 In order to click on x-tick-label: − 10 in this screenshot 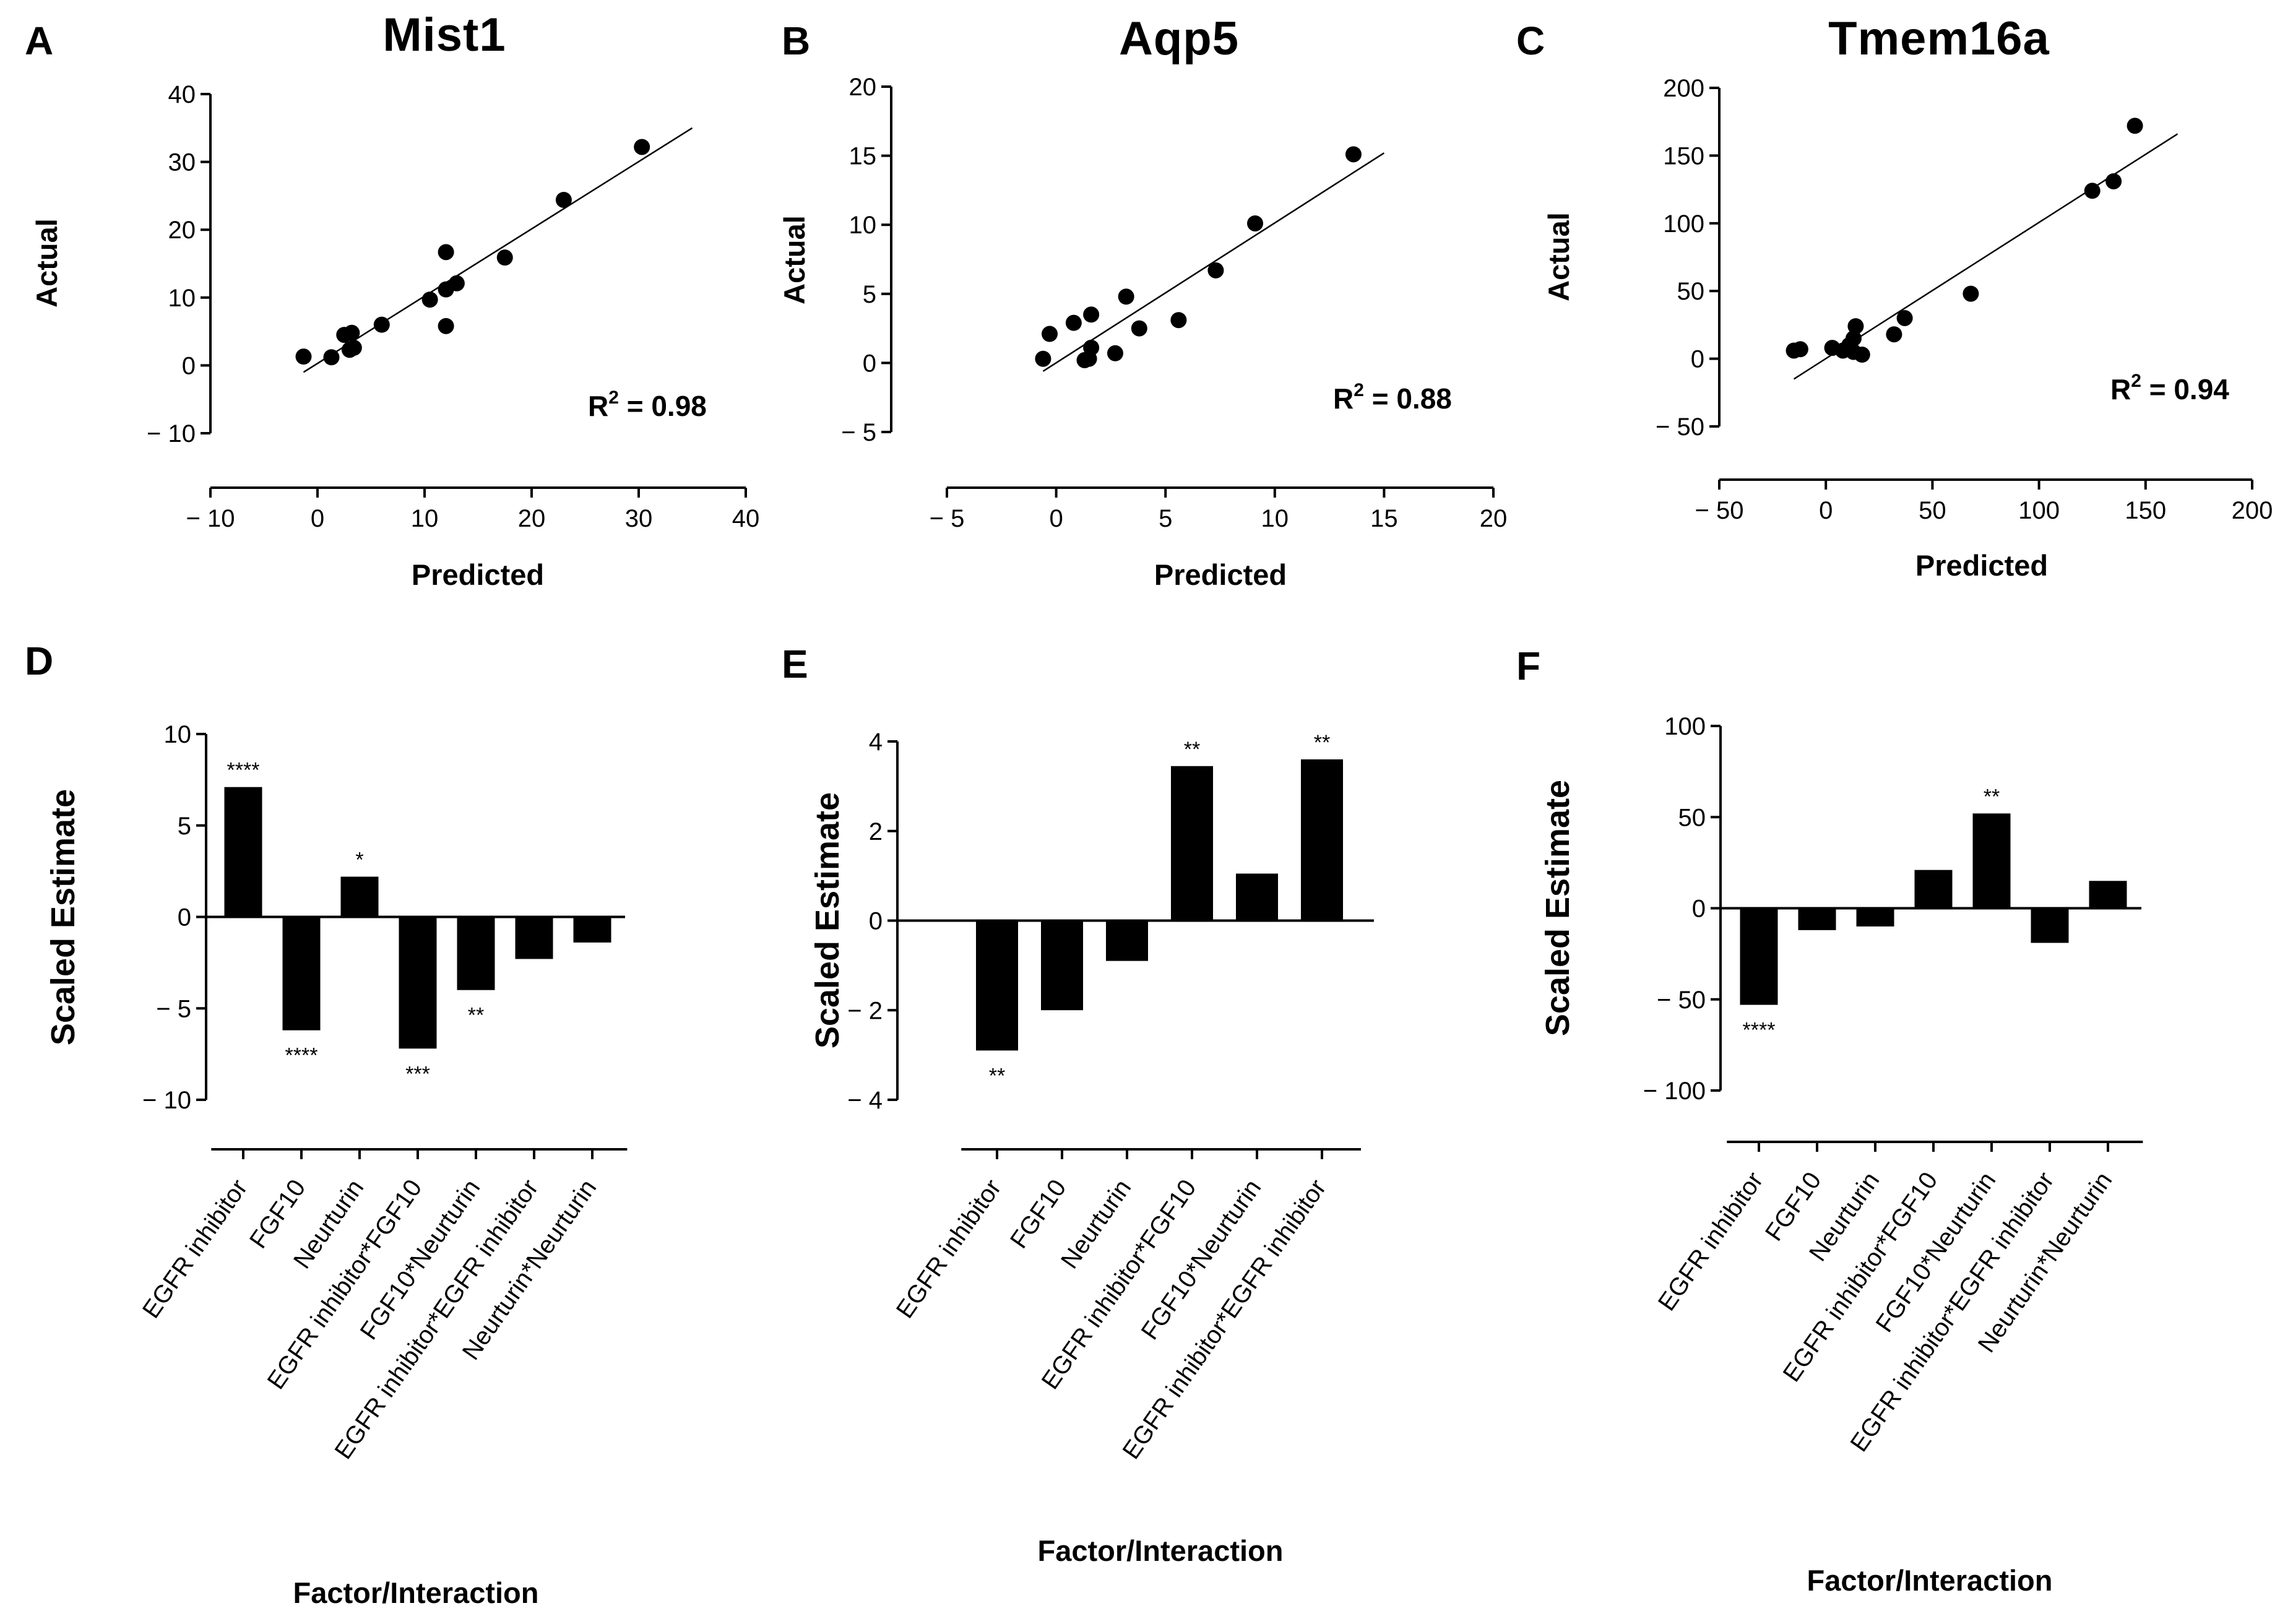, I will do `click(210, 518)`.